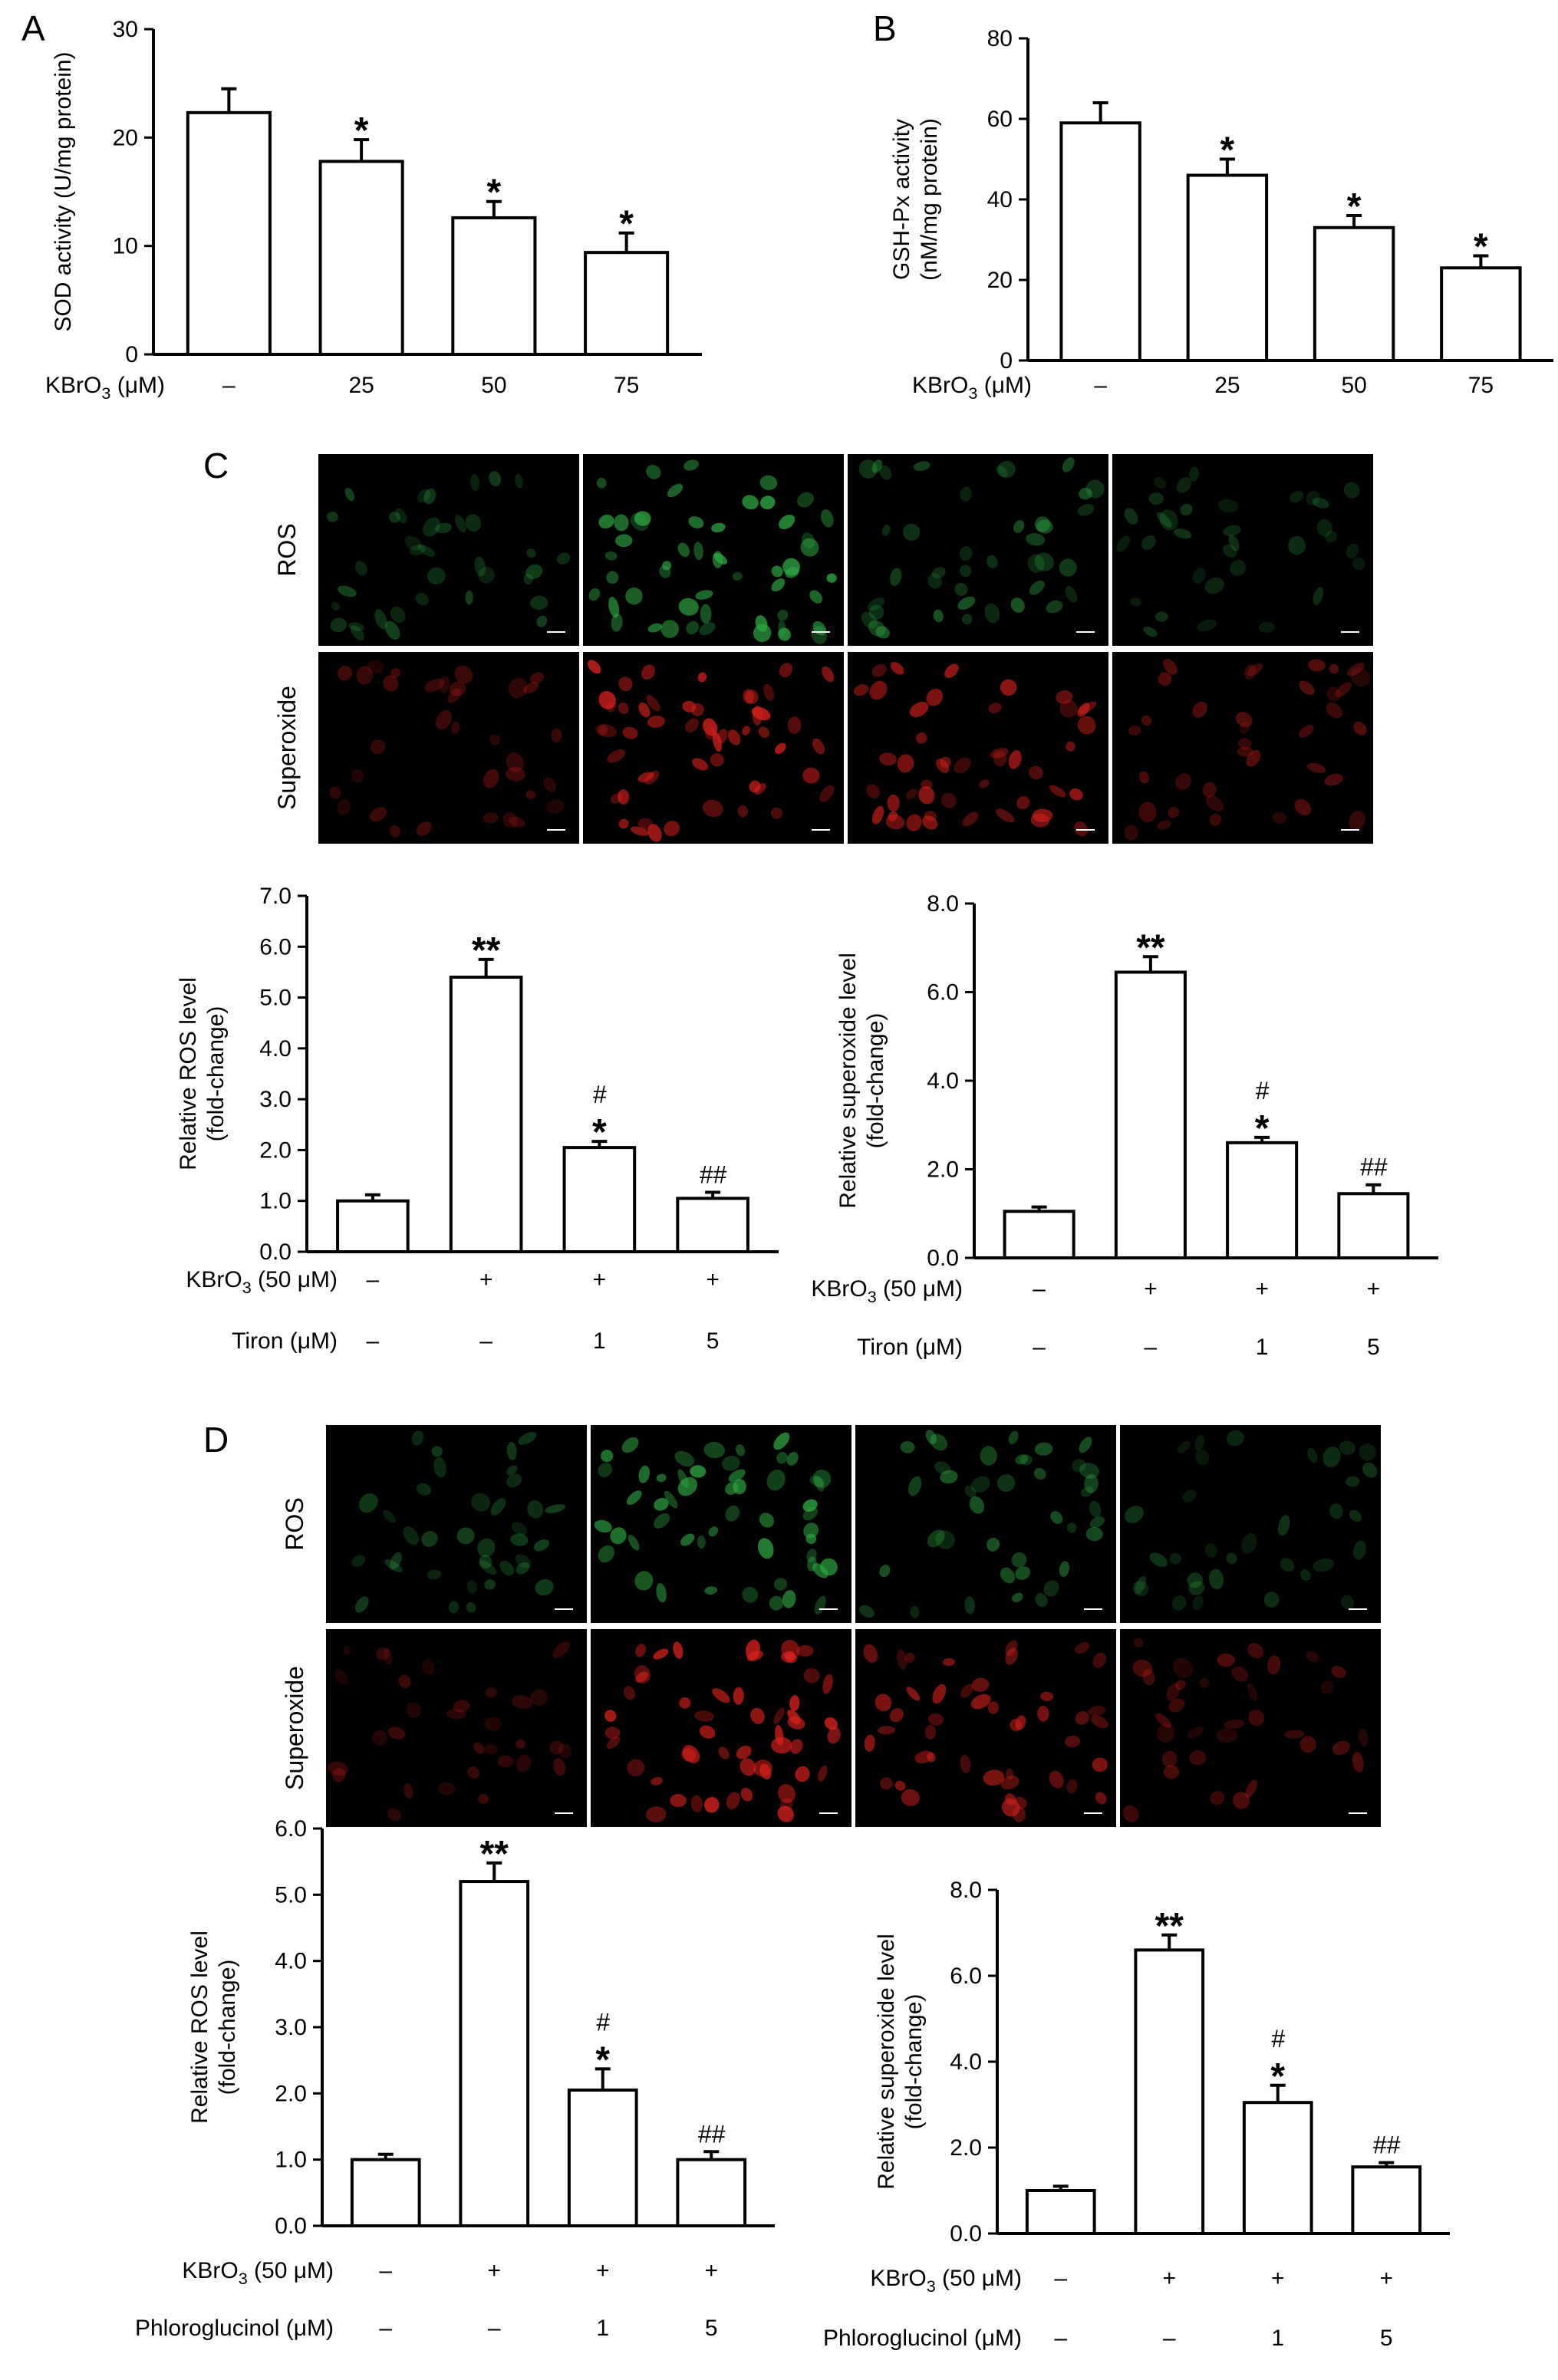 The width and height of the screenshot is (1558, 2380). I want to click on significance-hash: ##, so click(713, 1174).